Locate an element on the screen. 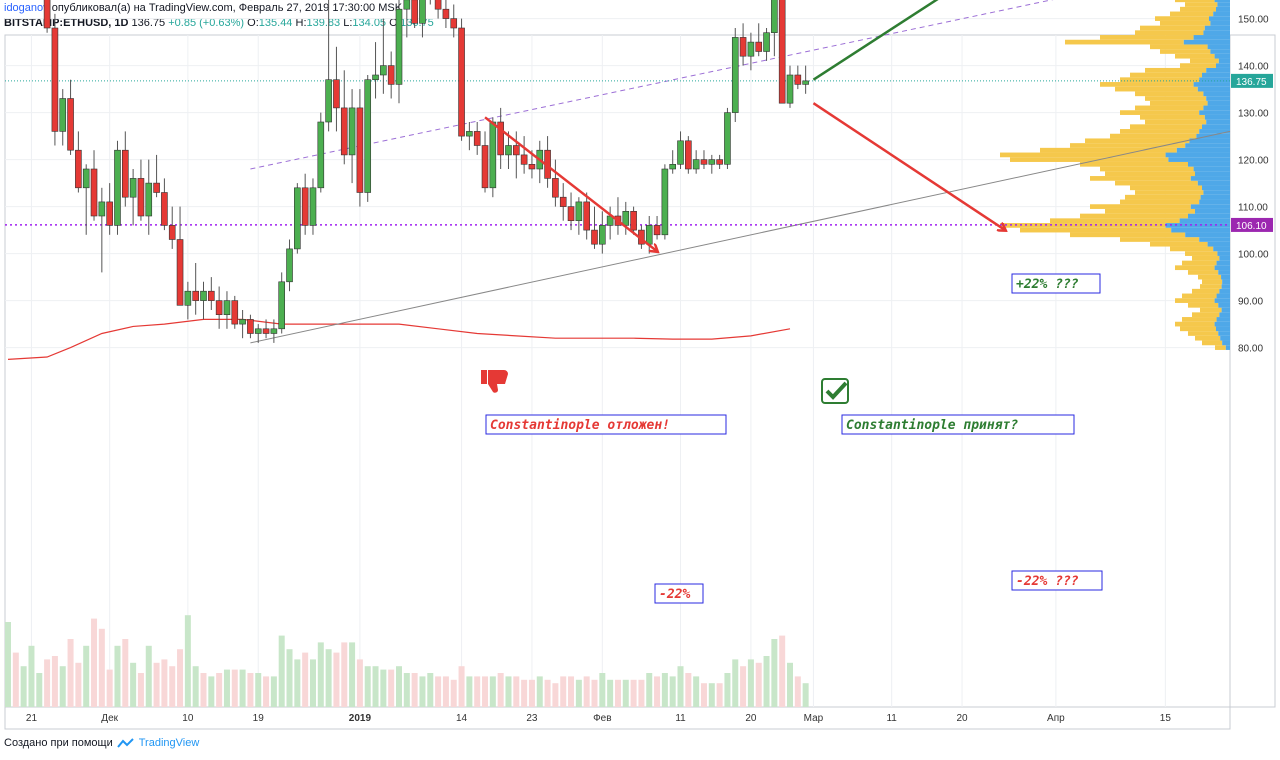 The image size is (1280, 760). annotation-minus22-low-text: -22% is located at coordinates (674, 594).